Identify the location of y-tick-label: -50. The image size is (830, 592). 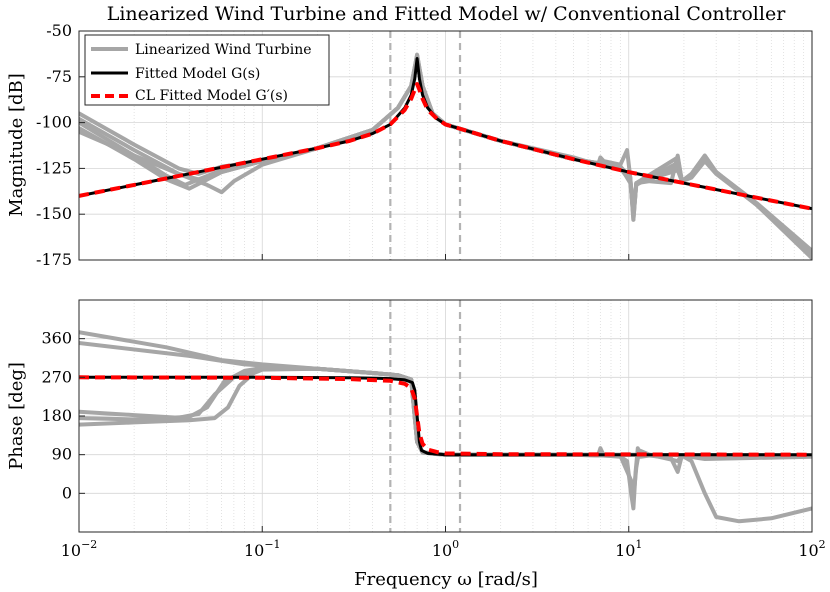
(59, 30).